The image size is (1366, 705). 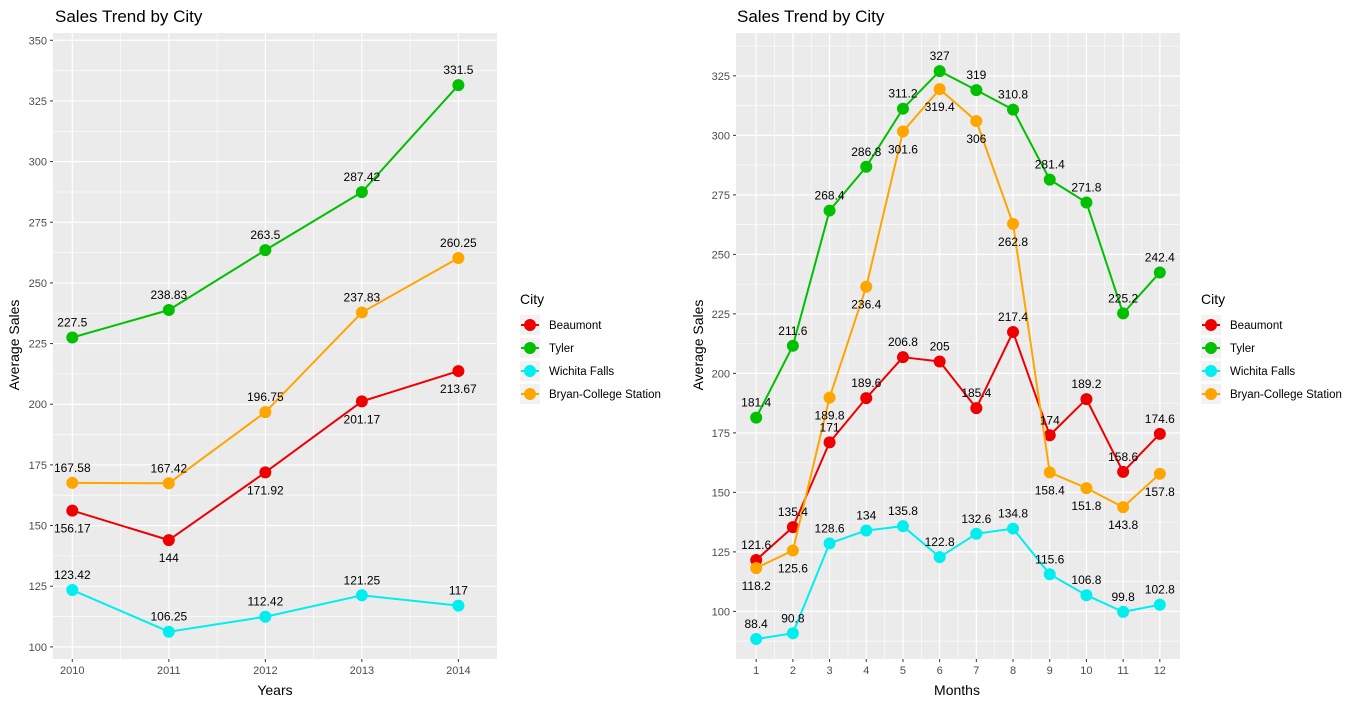 What do you see at coordinates (581, 372) in the screenshot?
I see `legend-label: Wichita Falls` at bounding box center [581, 372].